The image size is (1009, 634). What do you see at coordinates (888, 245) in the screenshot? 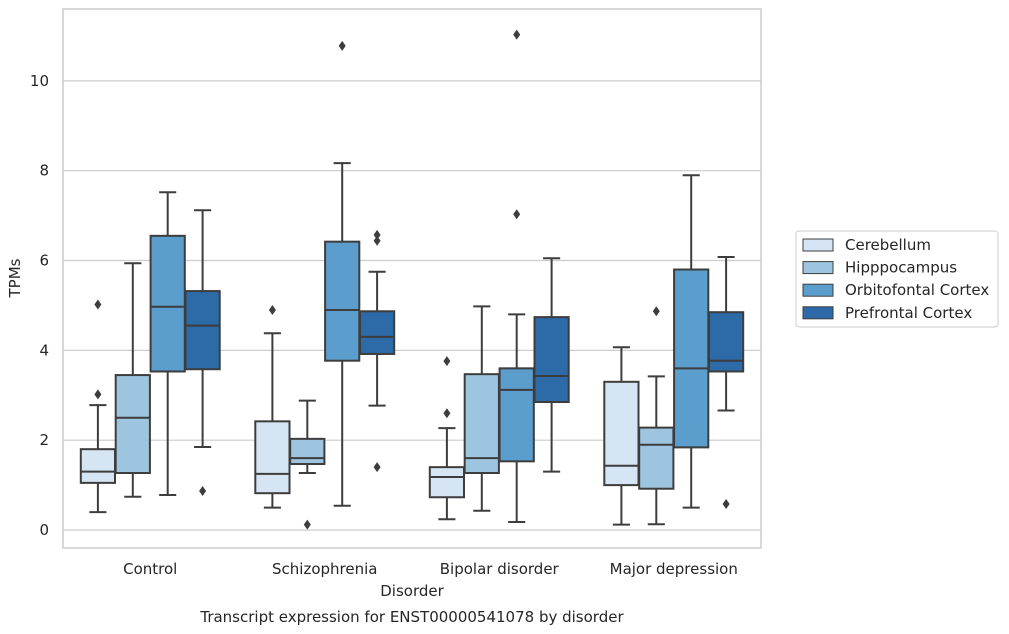
I see `legend-label: Cerebellum` at bounding box center [888, 245].